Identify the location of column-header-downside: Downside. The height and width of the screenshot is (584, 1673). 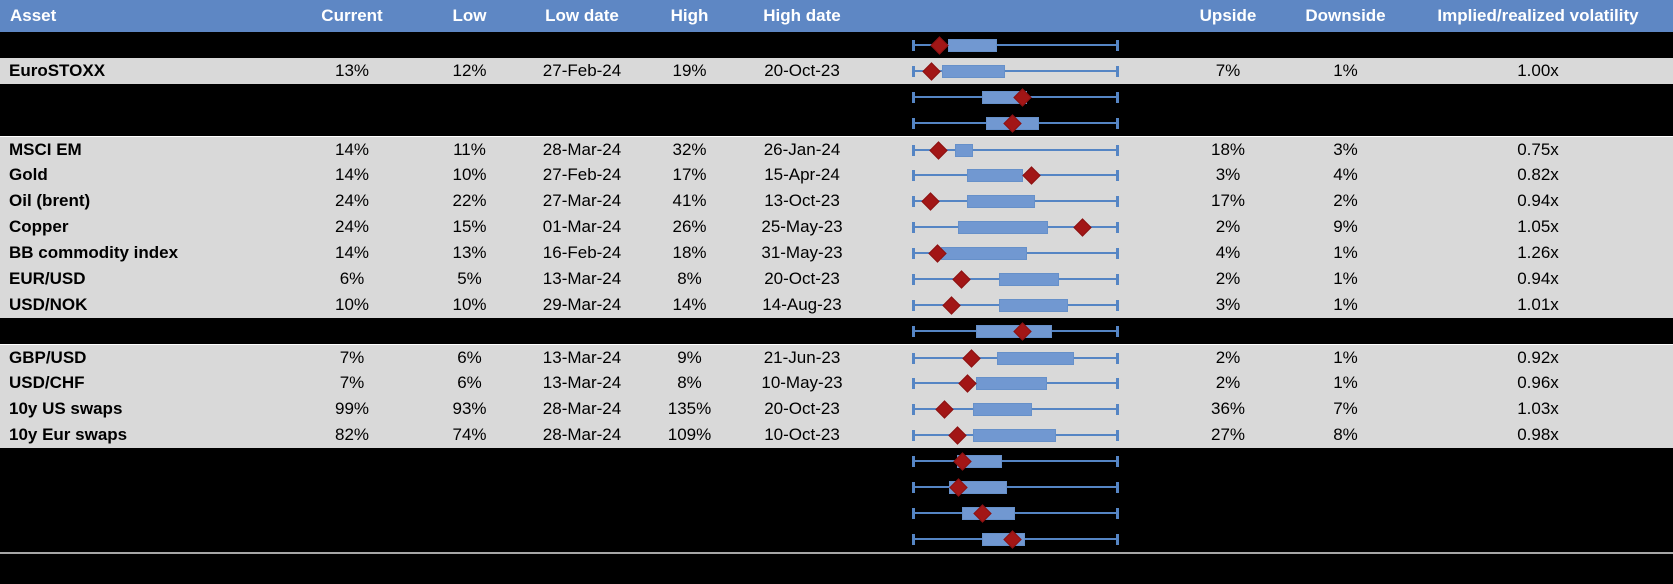
(1345, 15).